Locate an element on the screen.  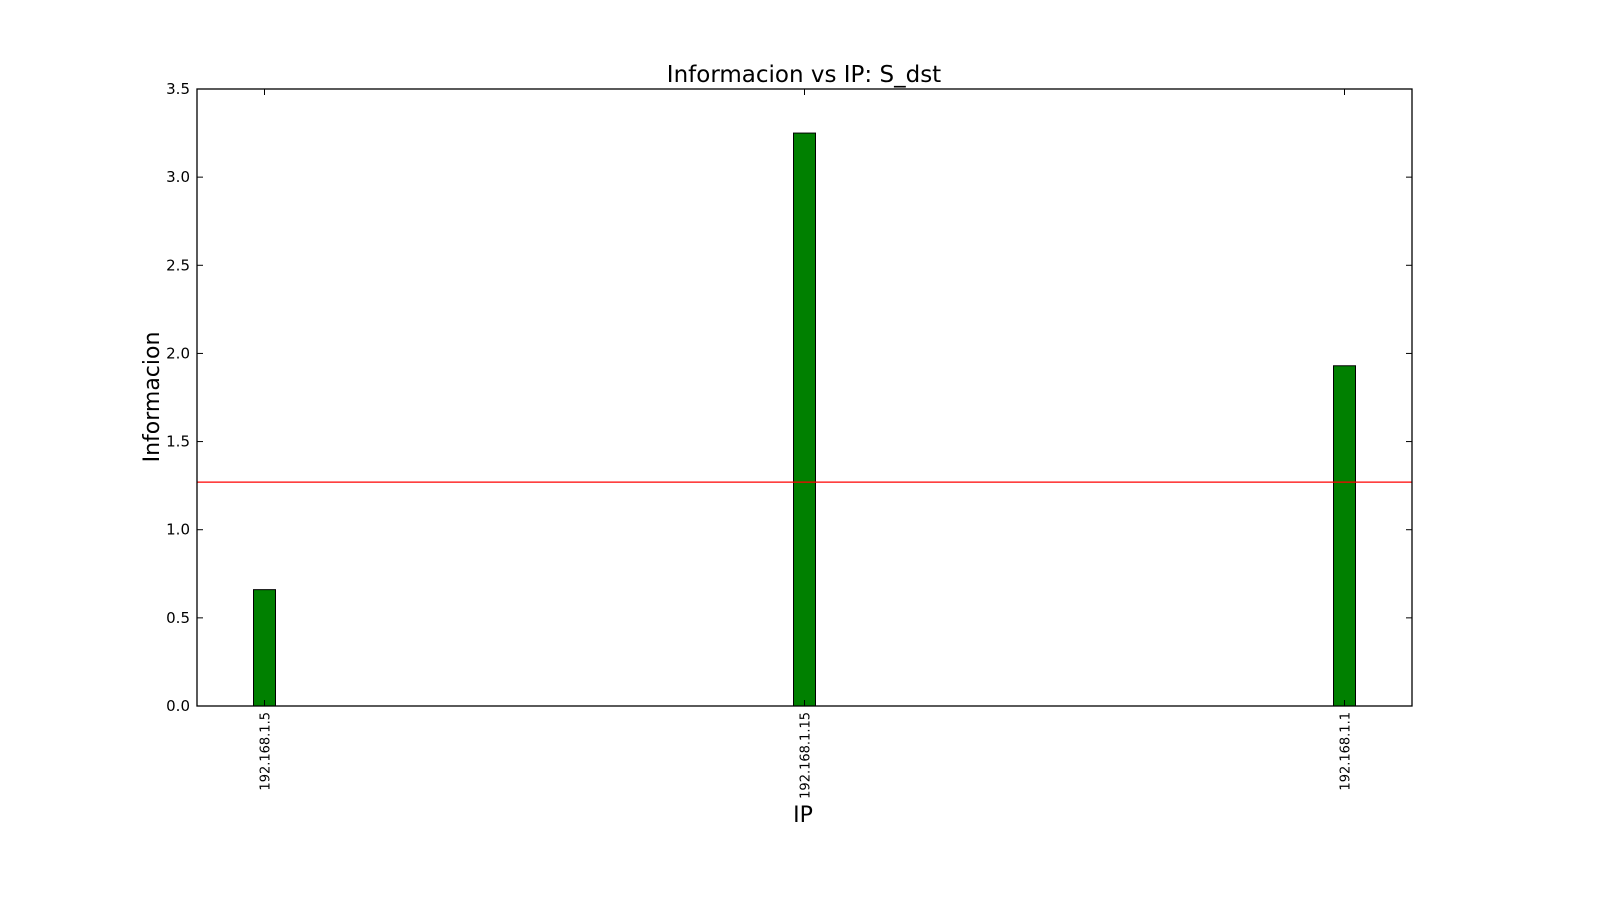
chart-title: Informacion vs IP: S_dst is located at coordinates (804, 75).